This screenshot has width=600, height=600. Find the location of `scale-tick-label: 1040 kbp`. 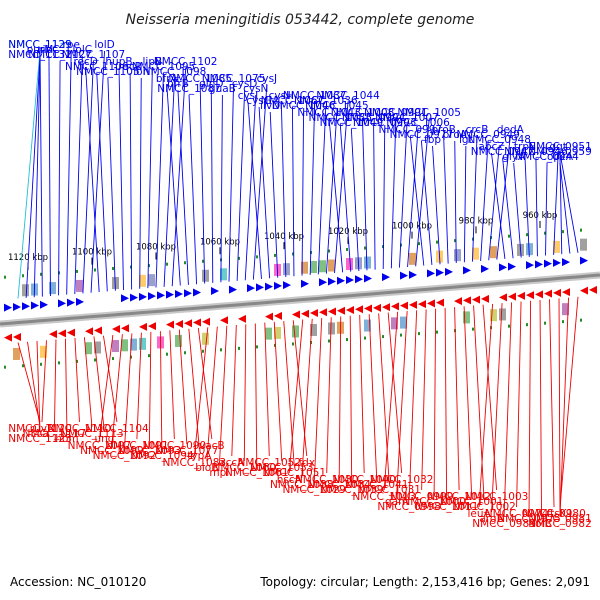

scale-tick-label: 1040 kbp is located at coordinates (284, 237).